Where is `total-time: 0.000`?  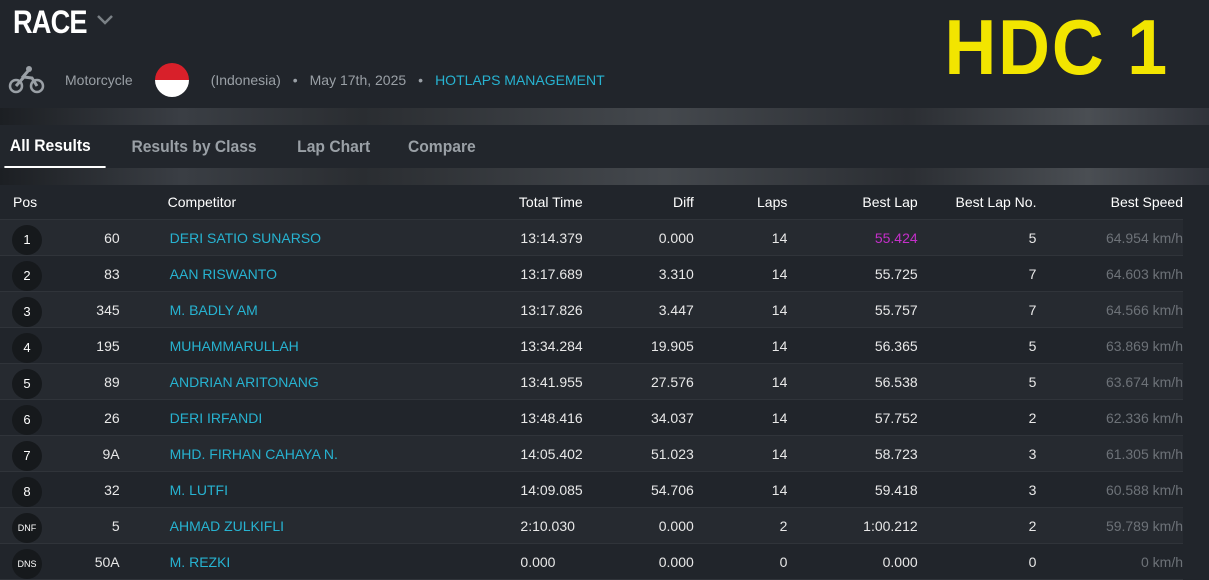
total-time: 0.000 is located at coordinates (525, 561).